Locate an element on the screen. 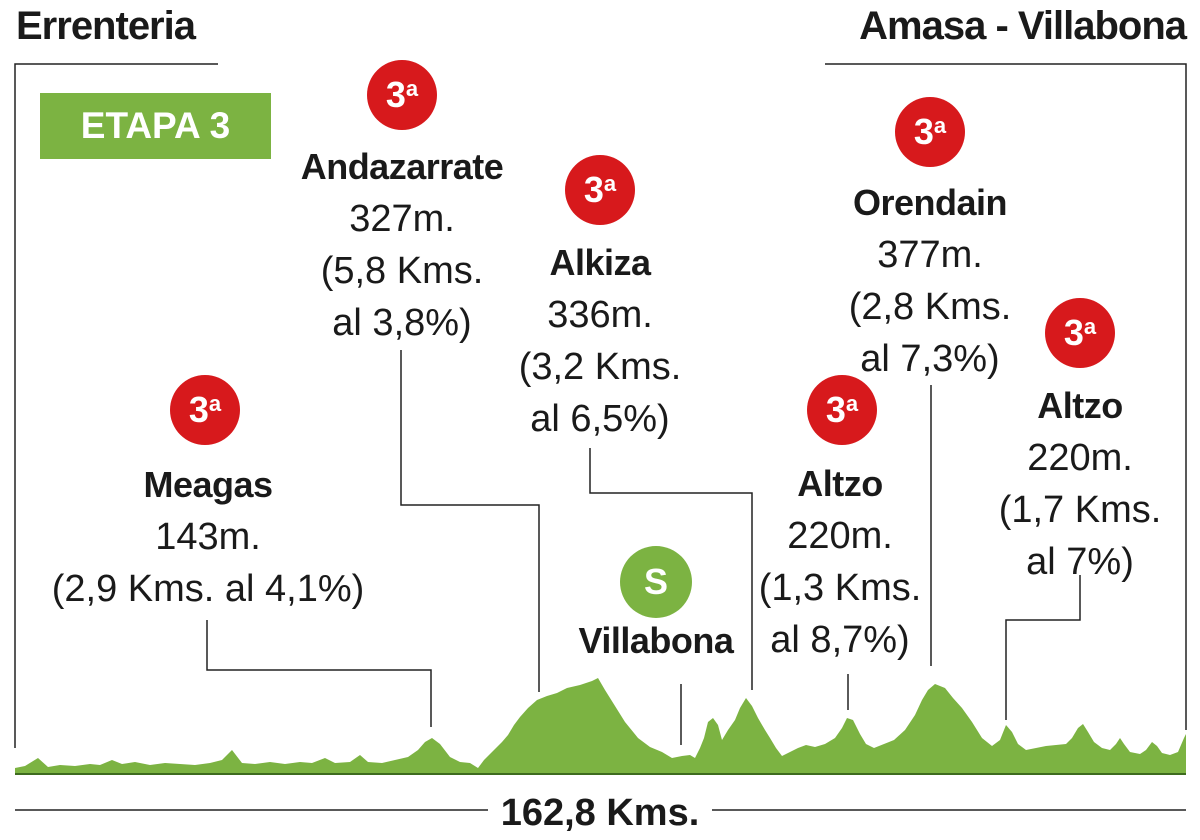  climb-altitude: 377m. is located at coordinates (930, 255).